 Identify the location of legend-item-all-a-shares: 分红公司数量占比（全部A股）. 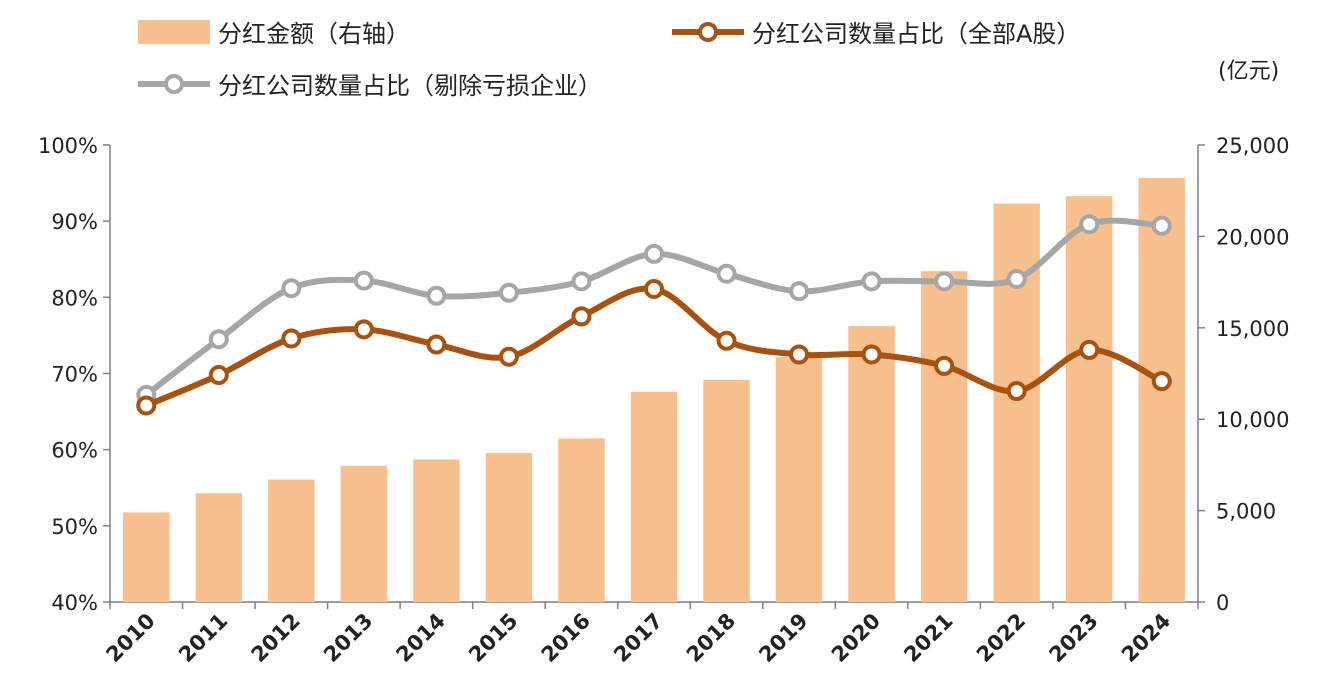
(876, 34).